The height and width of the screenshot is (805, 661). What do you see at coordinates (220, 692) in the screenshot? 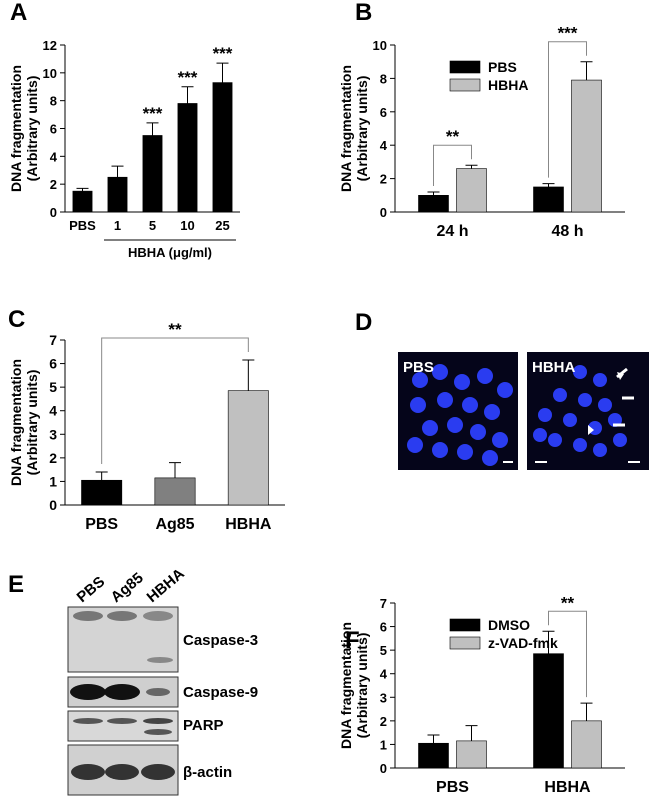
I see `band-label: Caspase-9` at bounding box center [220, 692].